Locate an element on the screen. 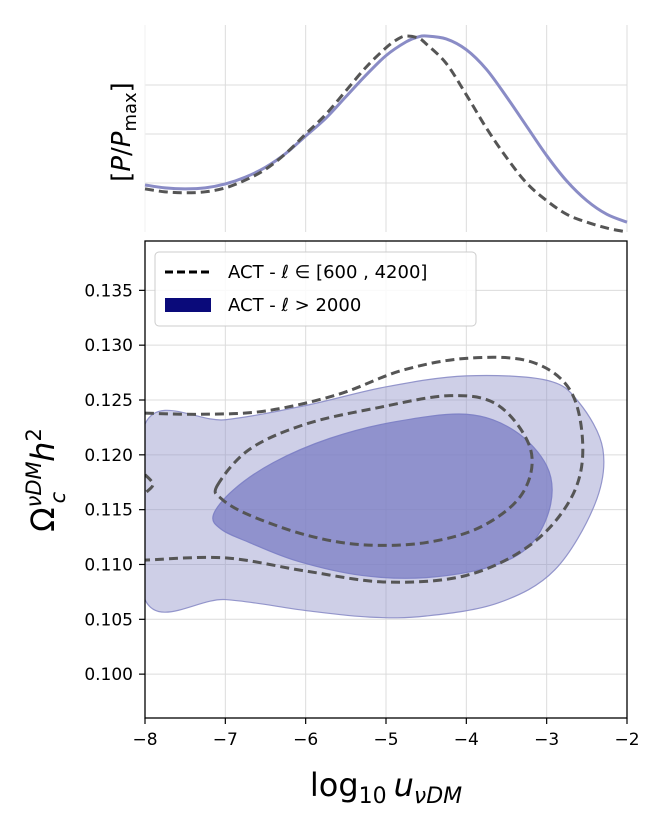 The height and width of the screenshot is (821, 664). contour-xlabel: log10 uνDM is located at coordinates (386, 787).